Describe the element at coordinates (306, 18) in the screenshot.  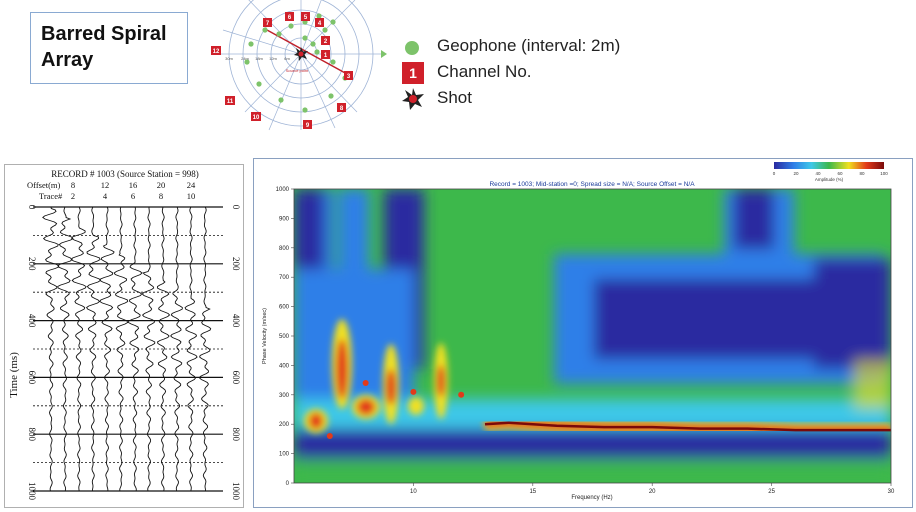
I see `channel-5: 5` at that location.